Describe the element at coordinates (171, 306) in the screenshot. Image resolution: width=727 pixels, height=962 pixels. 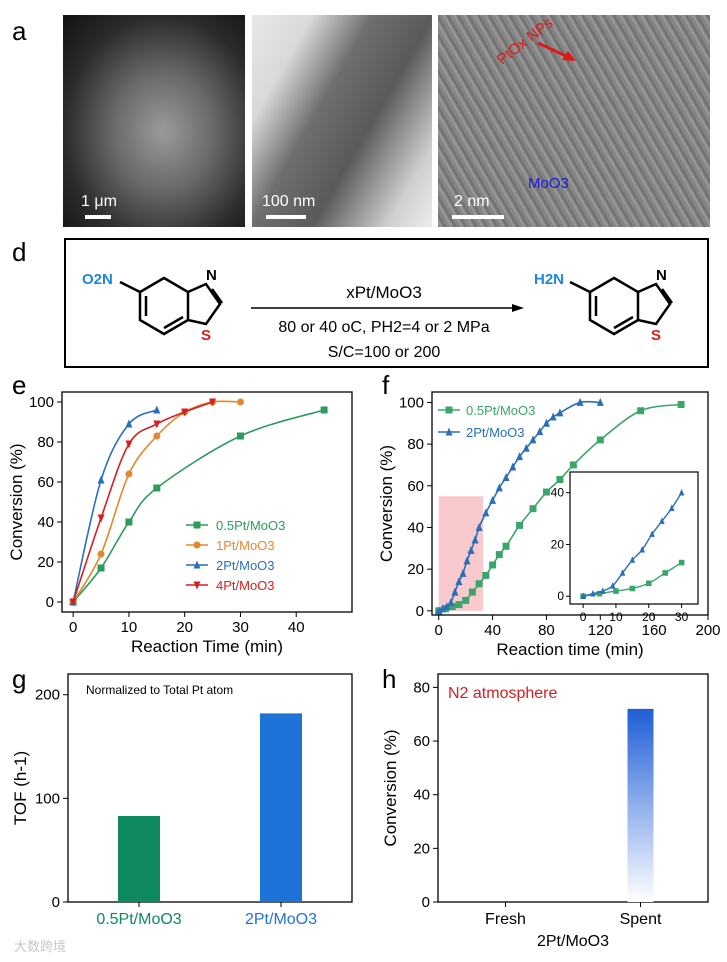
I see `reactant-structure` at that location.